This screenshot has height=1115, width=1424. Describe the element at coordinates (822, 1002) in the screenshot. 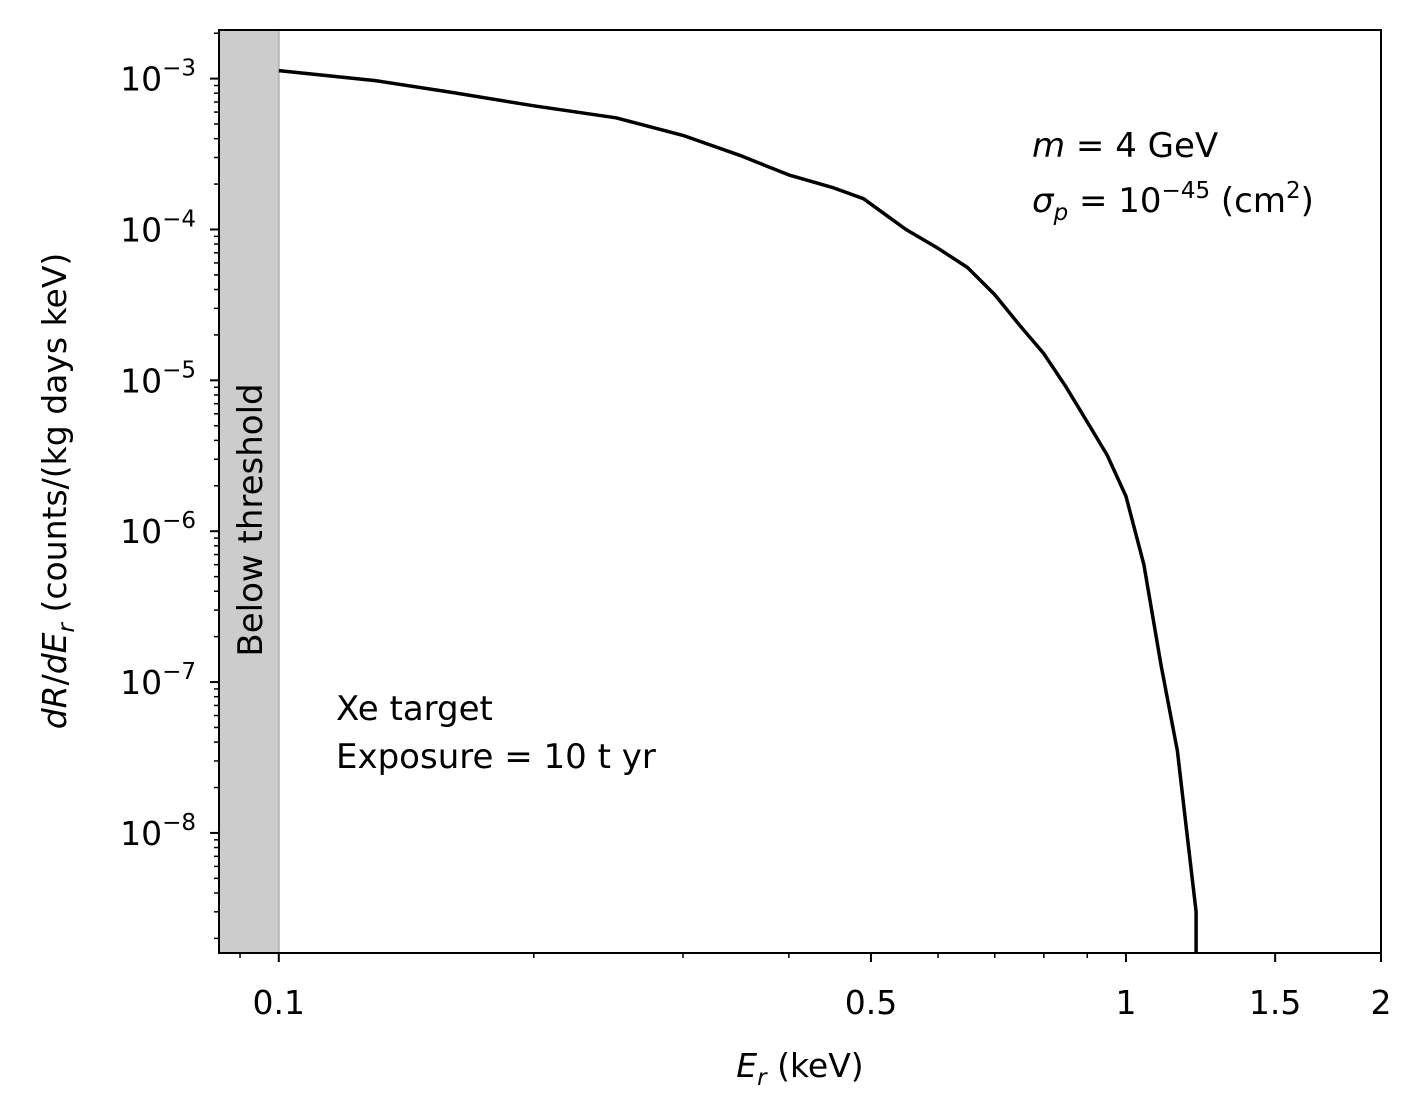

I see `x-tick-labels: 0.1 0.5 1 1.5 2` at that location.